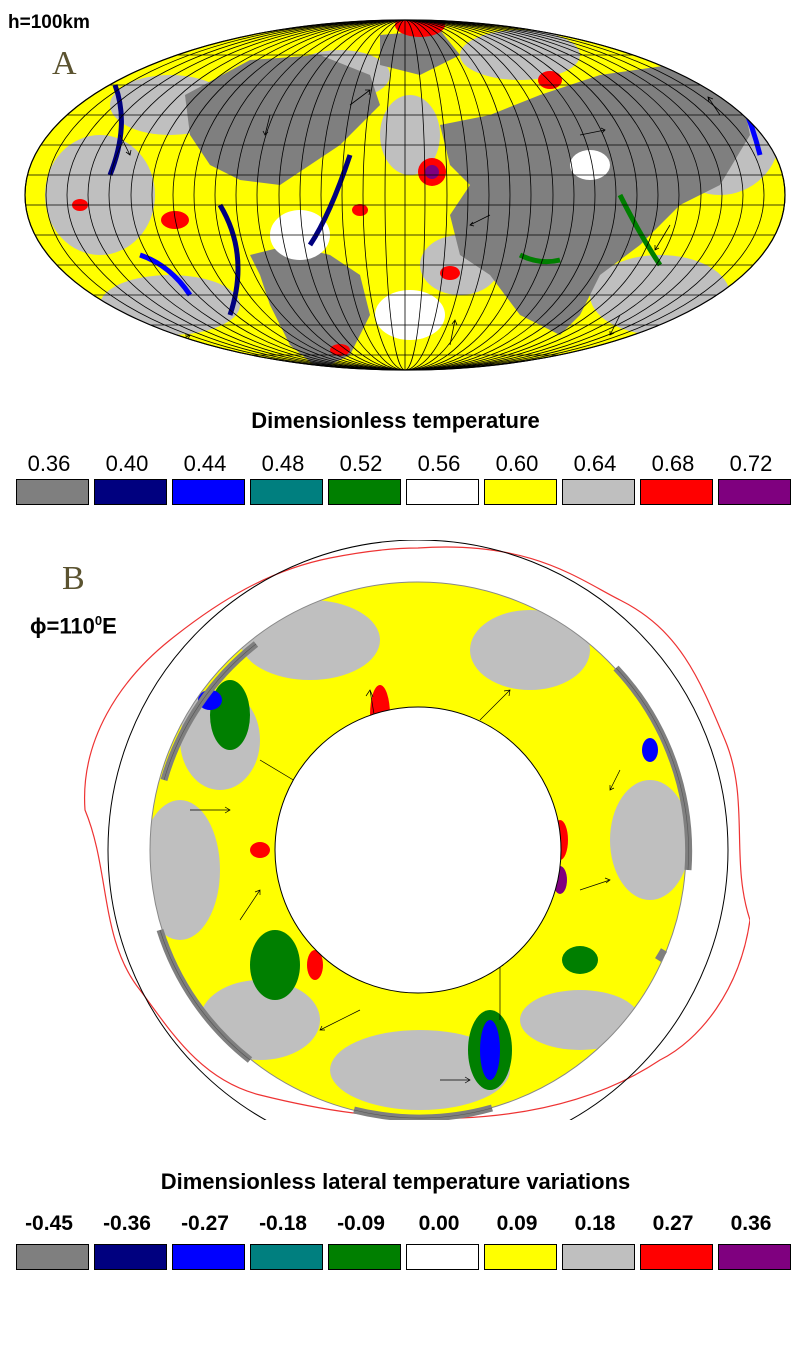 The width and height of the screenshot is (791, 1348). What do you see at coordinates (361, 1223) in the screenshot?
I see `tick-b-4: -0.09` at bounding box center [361, 1223].